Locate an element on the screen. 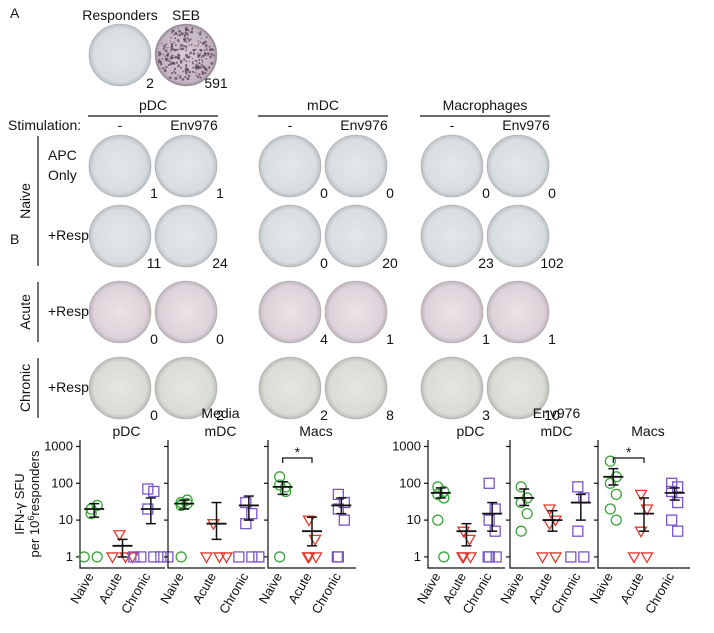 The height and width of the screenshot is (633, 714). stimulation-label: Stimulation: is located at coordinates (44, 125).